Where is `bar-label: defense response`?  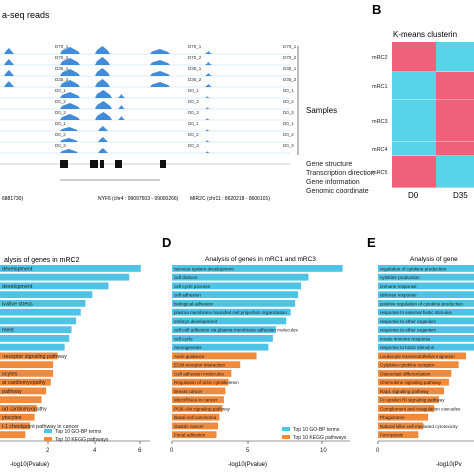 bar-label: defense response is located at coordinates (398, 295).